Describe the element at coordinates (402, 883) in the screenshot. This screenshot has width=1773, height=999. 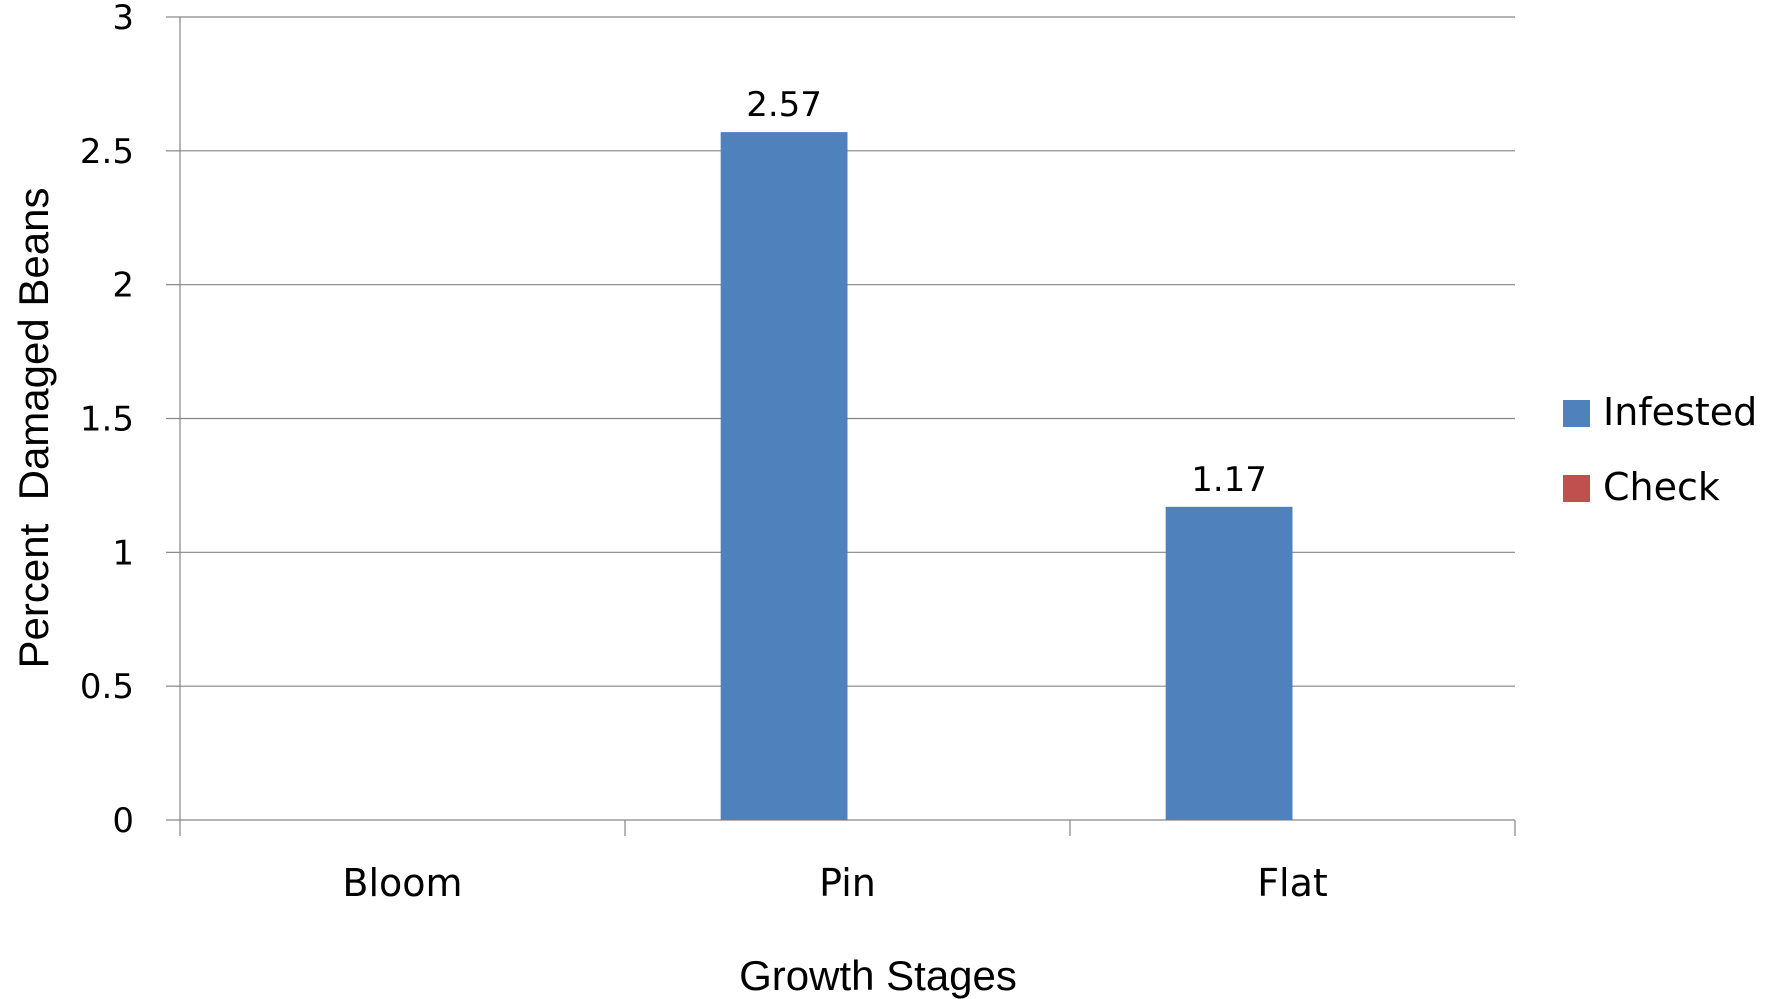
I see `x-tick-label: Bloom` at that location.